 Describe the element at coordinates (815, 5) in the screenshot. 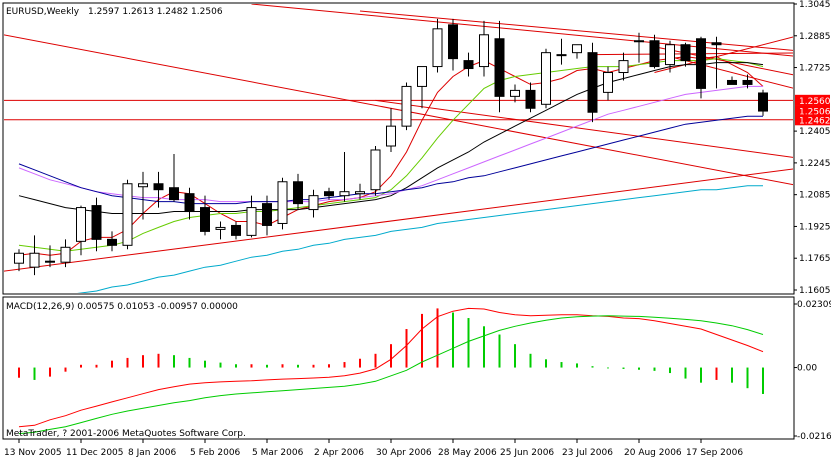

I see `price-tick-label: 1.3045` at that location.